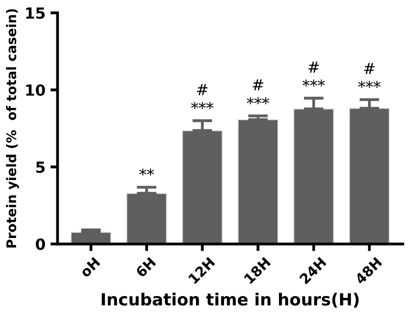 This screenshot has height=321, width=411. Describe the element at coordinates (40, 167) in the screenshot. I see `y-tick-label: 5` at that location.